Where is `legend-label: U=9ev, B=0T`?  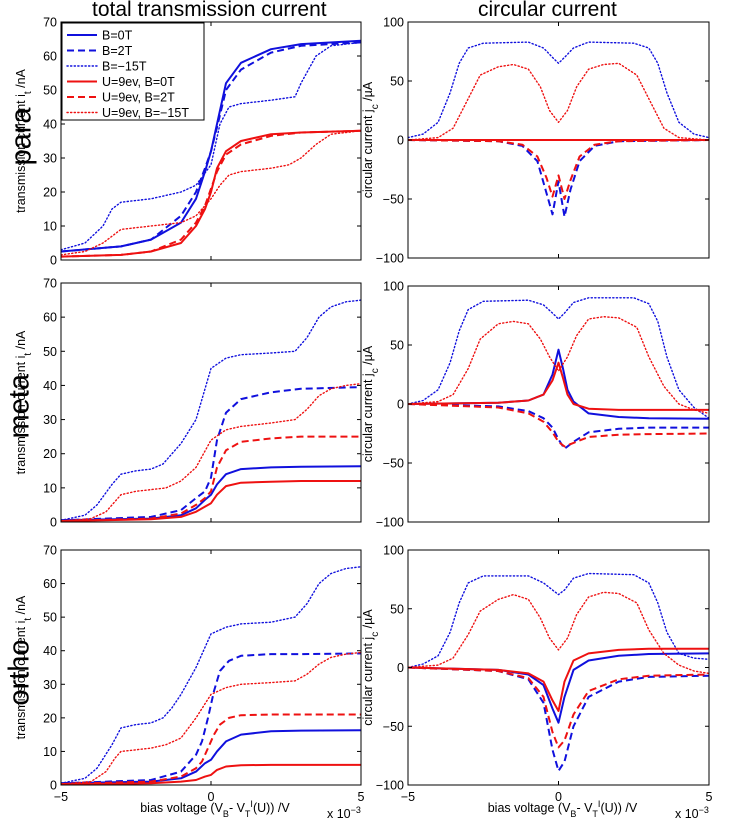 legend-label: U=9ev, B=0T is located at coordinates (138, 82).